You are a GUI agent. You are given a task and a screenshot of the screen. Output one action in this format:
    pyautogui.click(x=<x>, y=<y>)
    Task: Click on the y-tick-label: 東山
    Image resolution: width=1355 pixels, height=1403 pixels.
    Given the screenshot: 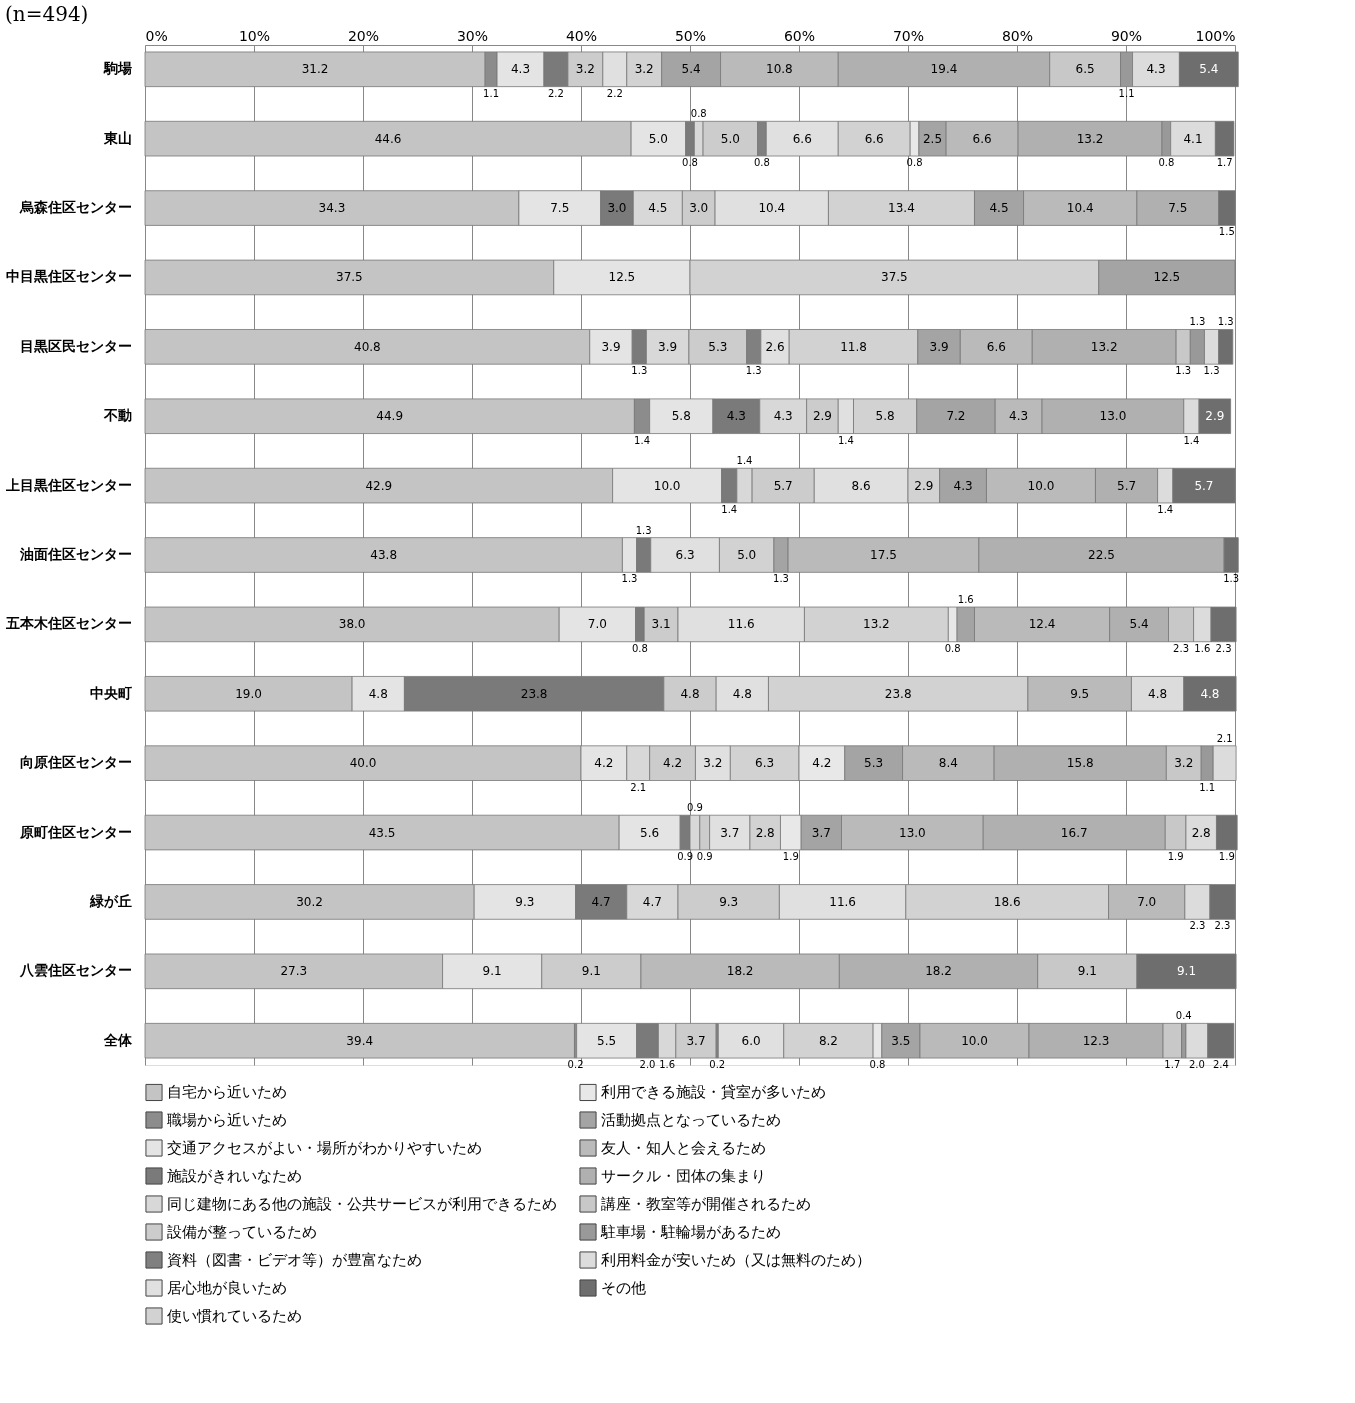 What is the action you would take?
    pyautogui.click(x=117, y=137)
    